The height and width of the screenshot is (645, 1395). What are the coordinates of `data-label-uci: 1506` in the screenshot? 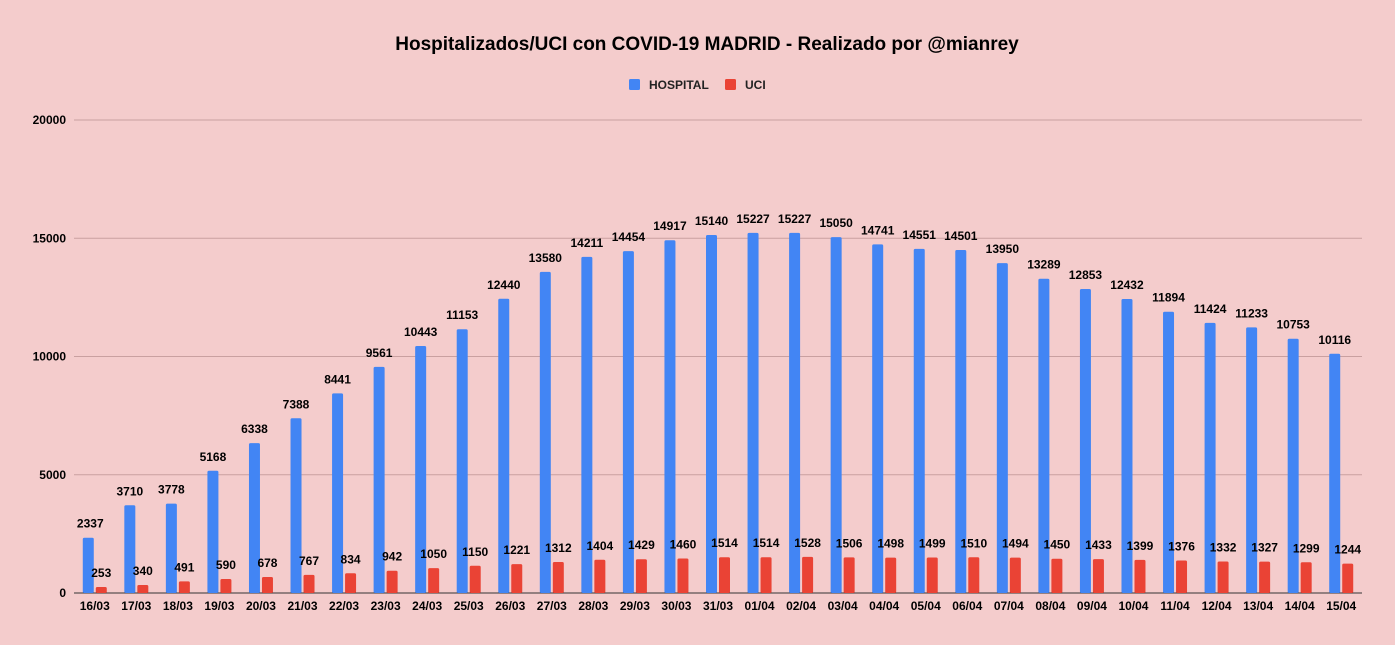 It's located at (849, 543).